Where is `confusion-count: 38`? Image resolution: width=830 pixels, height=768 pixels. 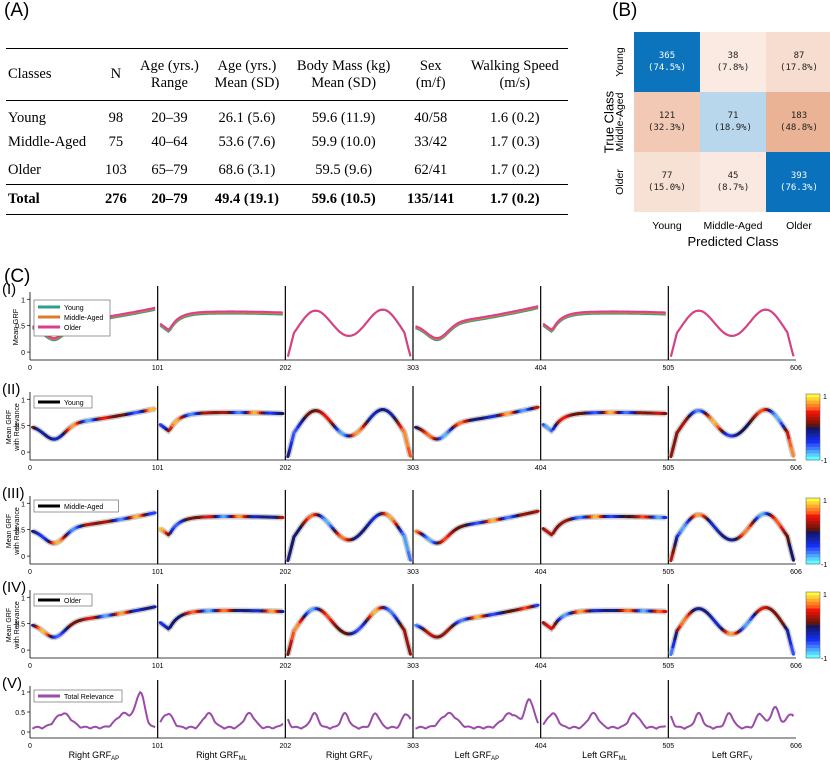
confusion-count: 38 is located at coordinates (733, 56).